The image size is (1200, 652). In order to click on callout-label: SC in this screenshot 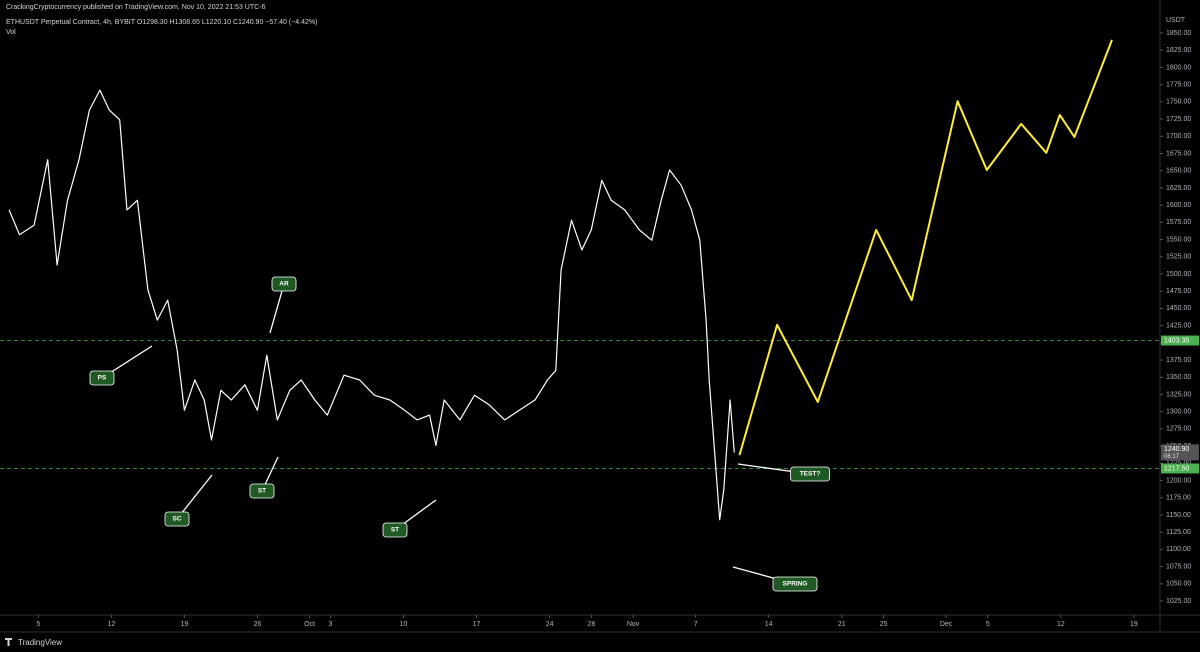, I will do `click(176, 519)`.